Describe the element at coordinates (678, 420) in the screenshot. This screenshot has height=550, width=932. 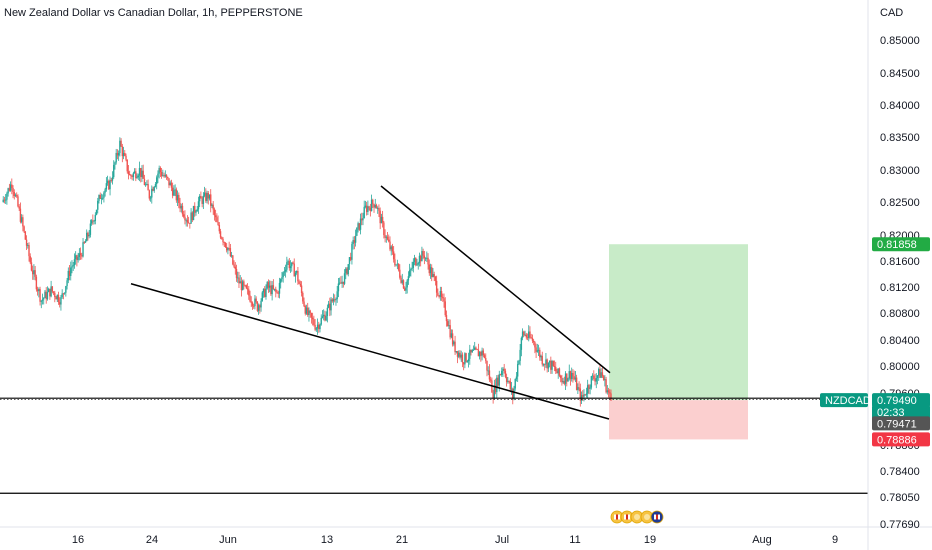
I see `stop-loss-zone` at that location.